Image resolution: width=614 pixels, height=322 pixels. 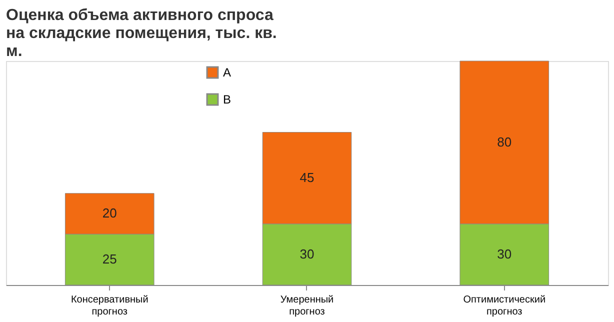 I want to click on data-label: 25, so click(x=109, y=259).